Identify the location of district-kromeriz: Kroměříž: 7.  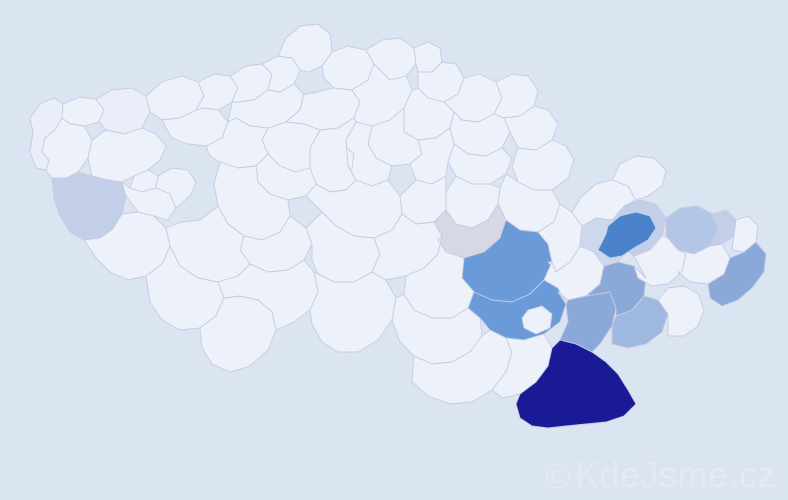
(616, 289).